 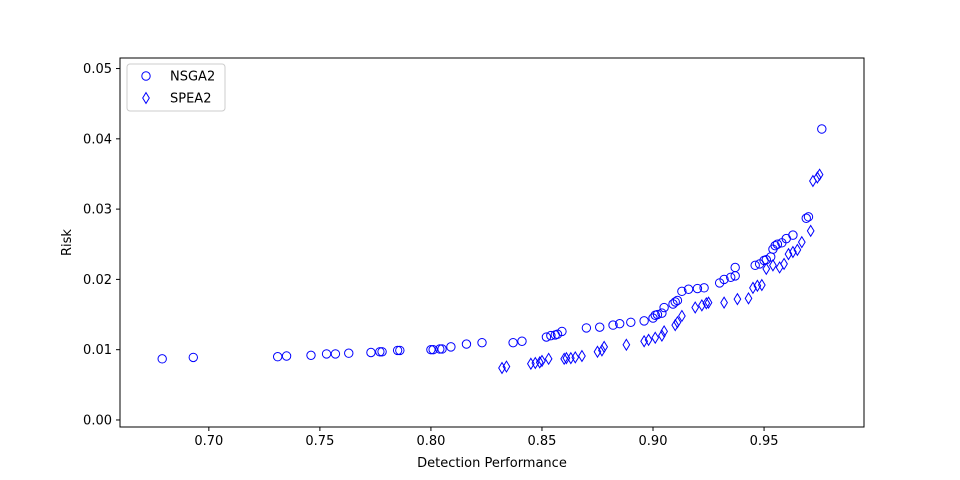 I want to click on legend-box, so click(x=176, y=87).